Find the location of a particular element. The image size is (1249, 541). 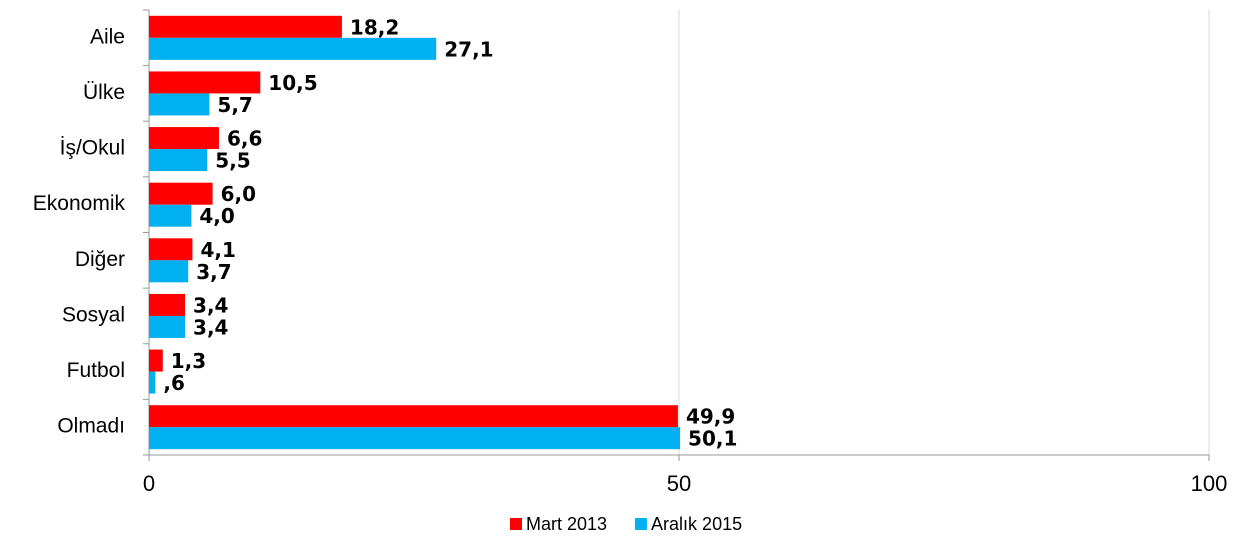

value-label: 6,0 is located at coordinates (238, 194).